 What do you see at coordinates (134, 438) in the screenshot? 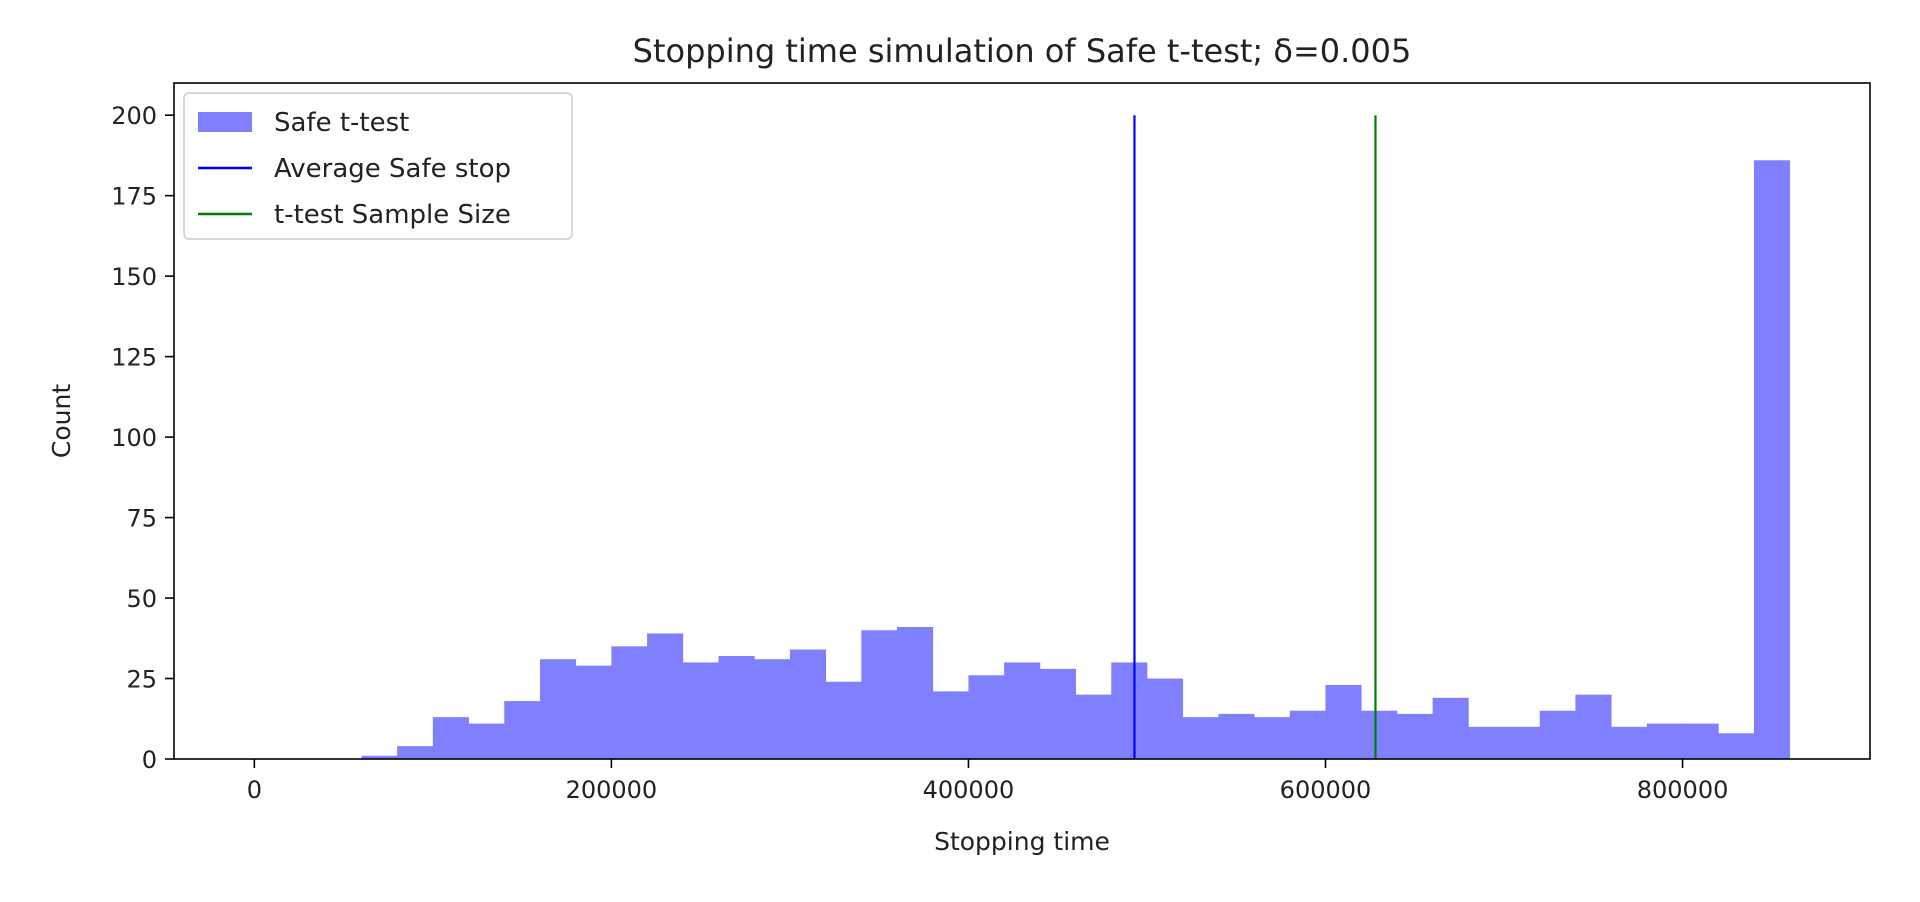
I see `y-tick-label: 100` at bounding box center [134, 438].